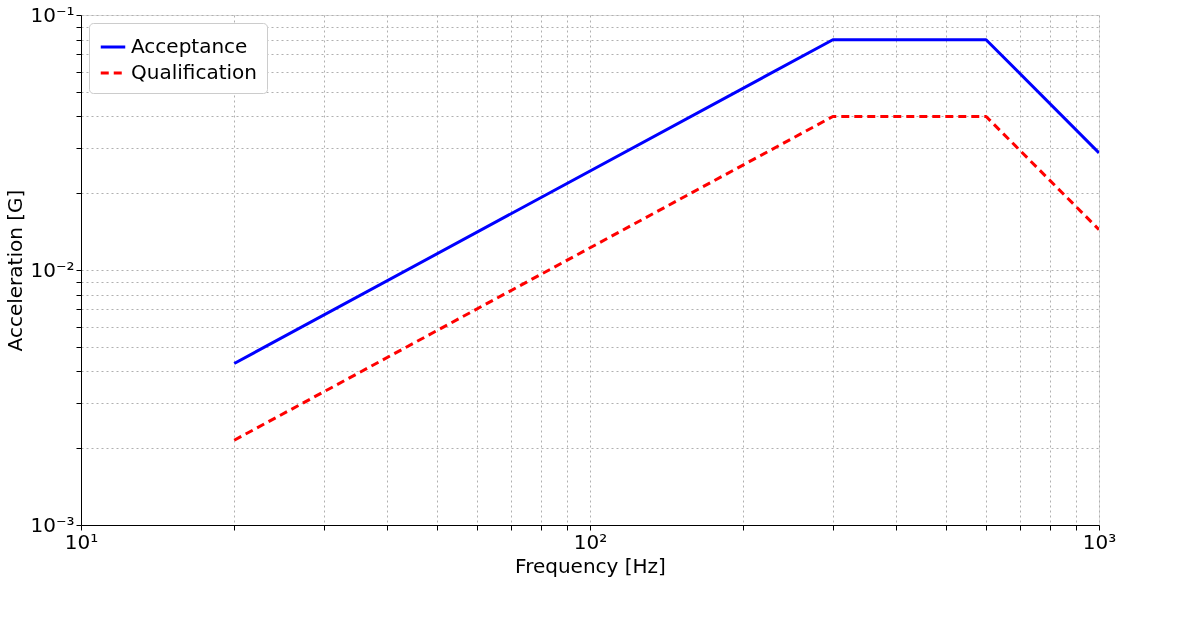 The width and height of the screenshot is (1187, 626). Describe the element at coordinates (590, 565) in the screenshot. I see `x-axis-title: Frequency [Hz]` at that location.